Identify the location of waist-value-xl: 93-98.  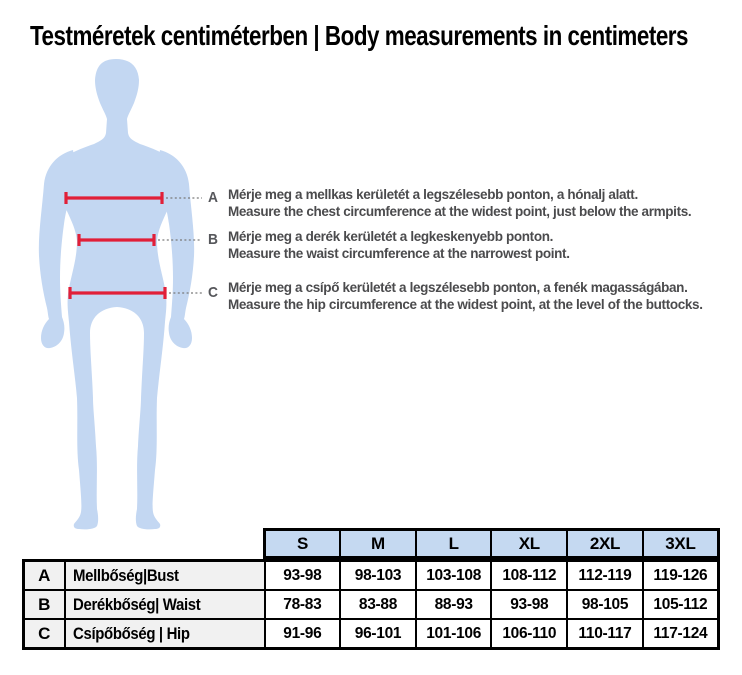
(529, 604).